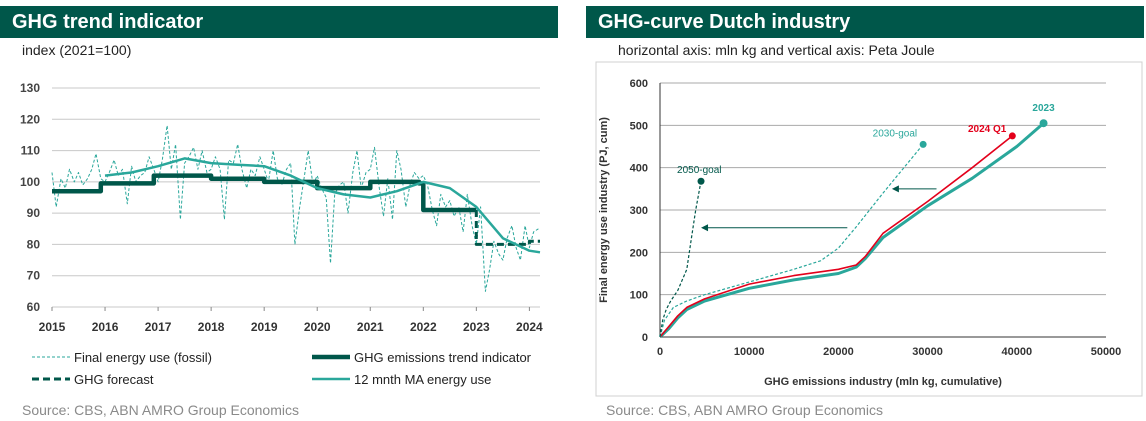 The image size is (1146, 421). I want to click on series-line-2050-goal, so click(680, 259).